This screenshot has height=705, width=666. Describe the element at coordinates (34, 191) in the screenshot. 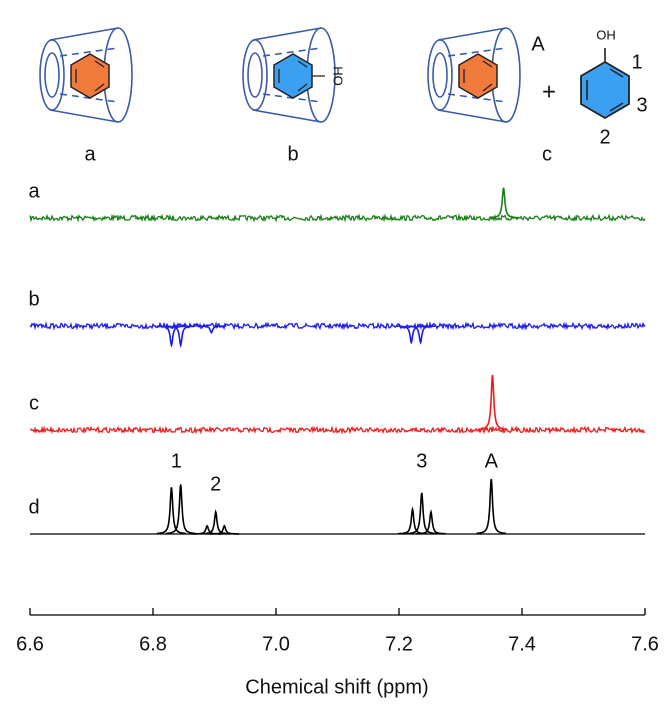

I see `series-label: a` at that location.